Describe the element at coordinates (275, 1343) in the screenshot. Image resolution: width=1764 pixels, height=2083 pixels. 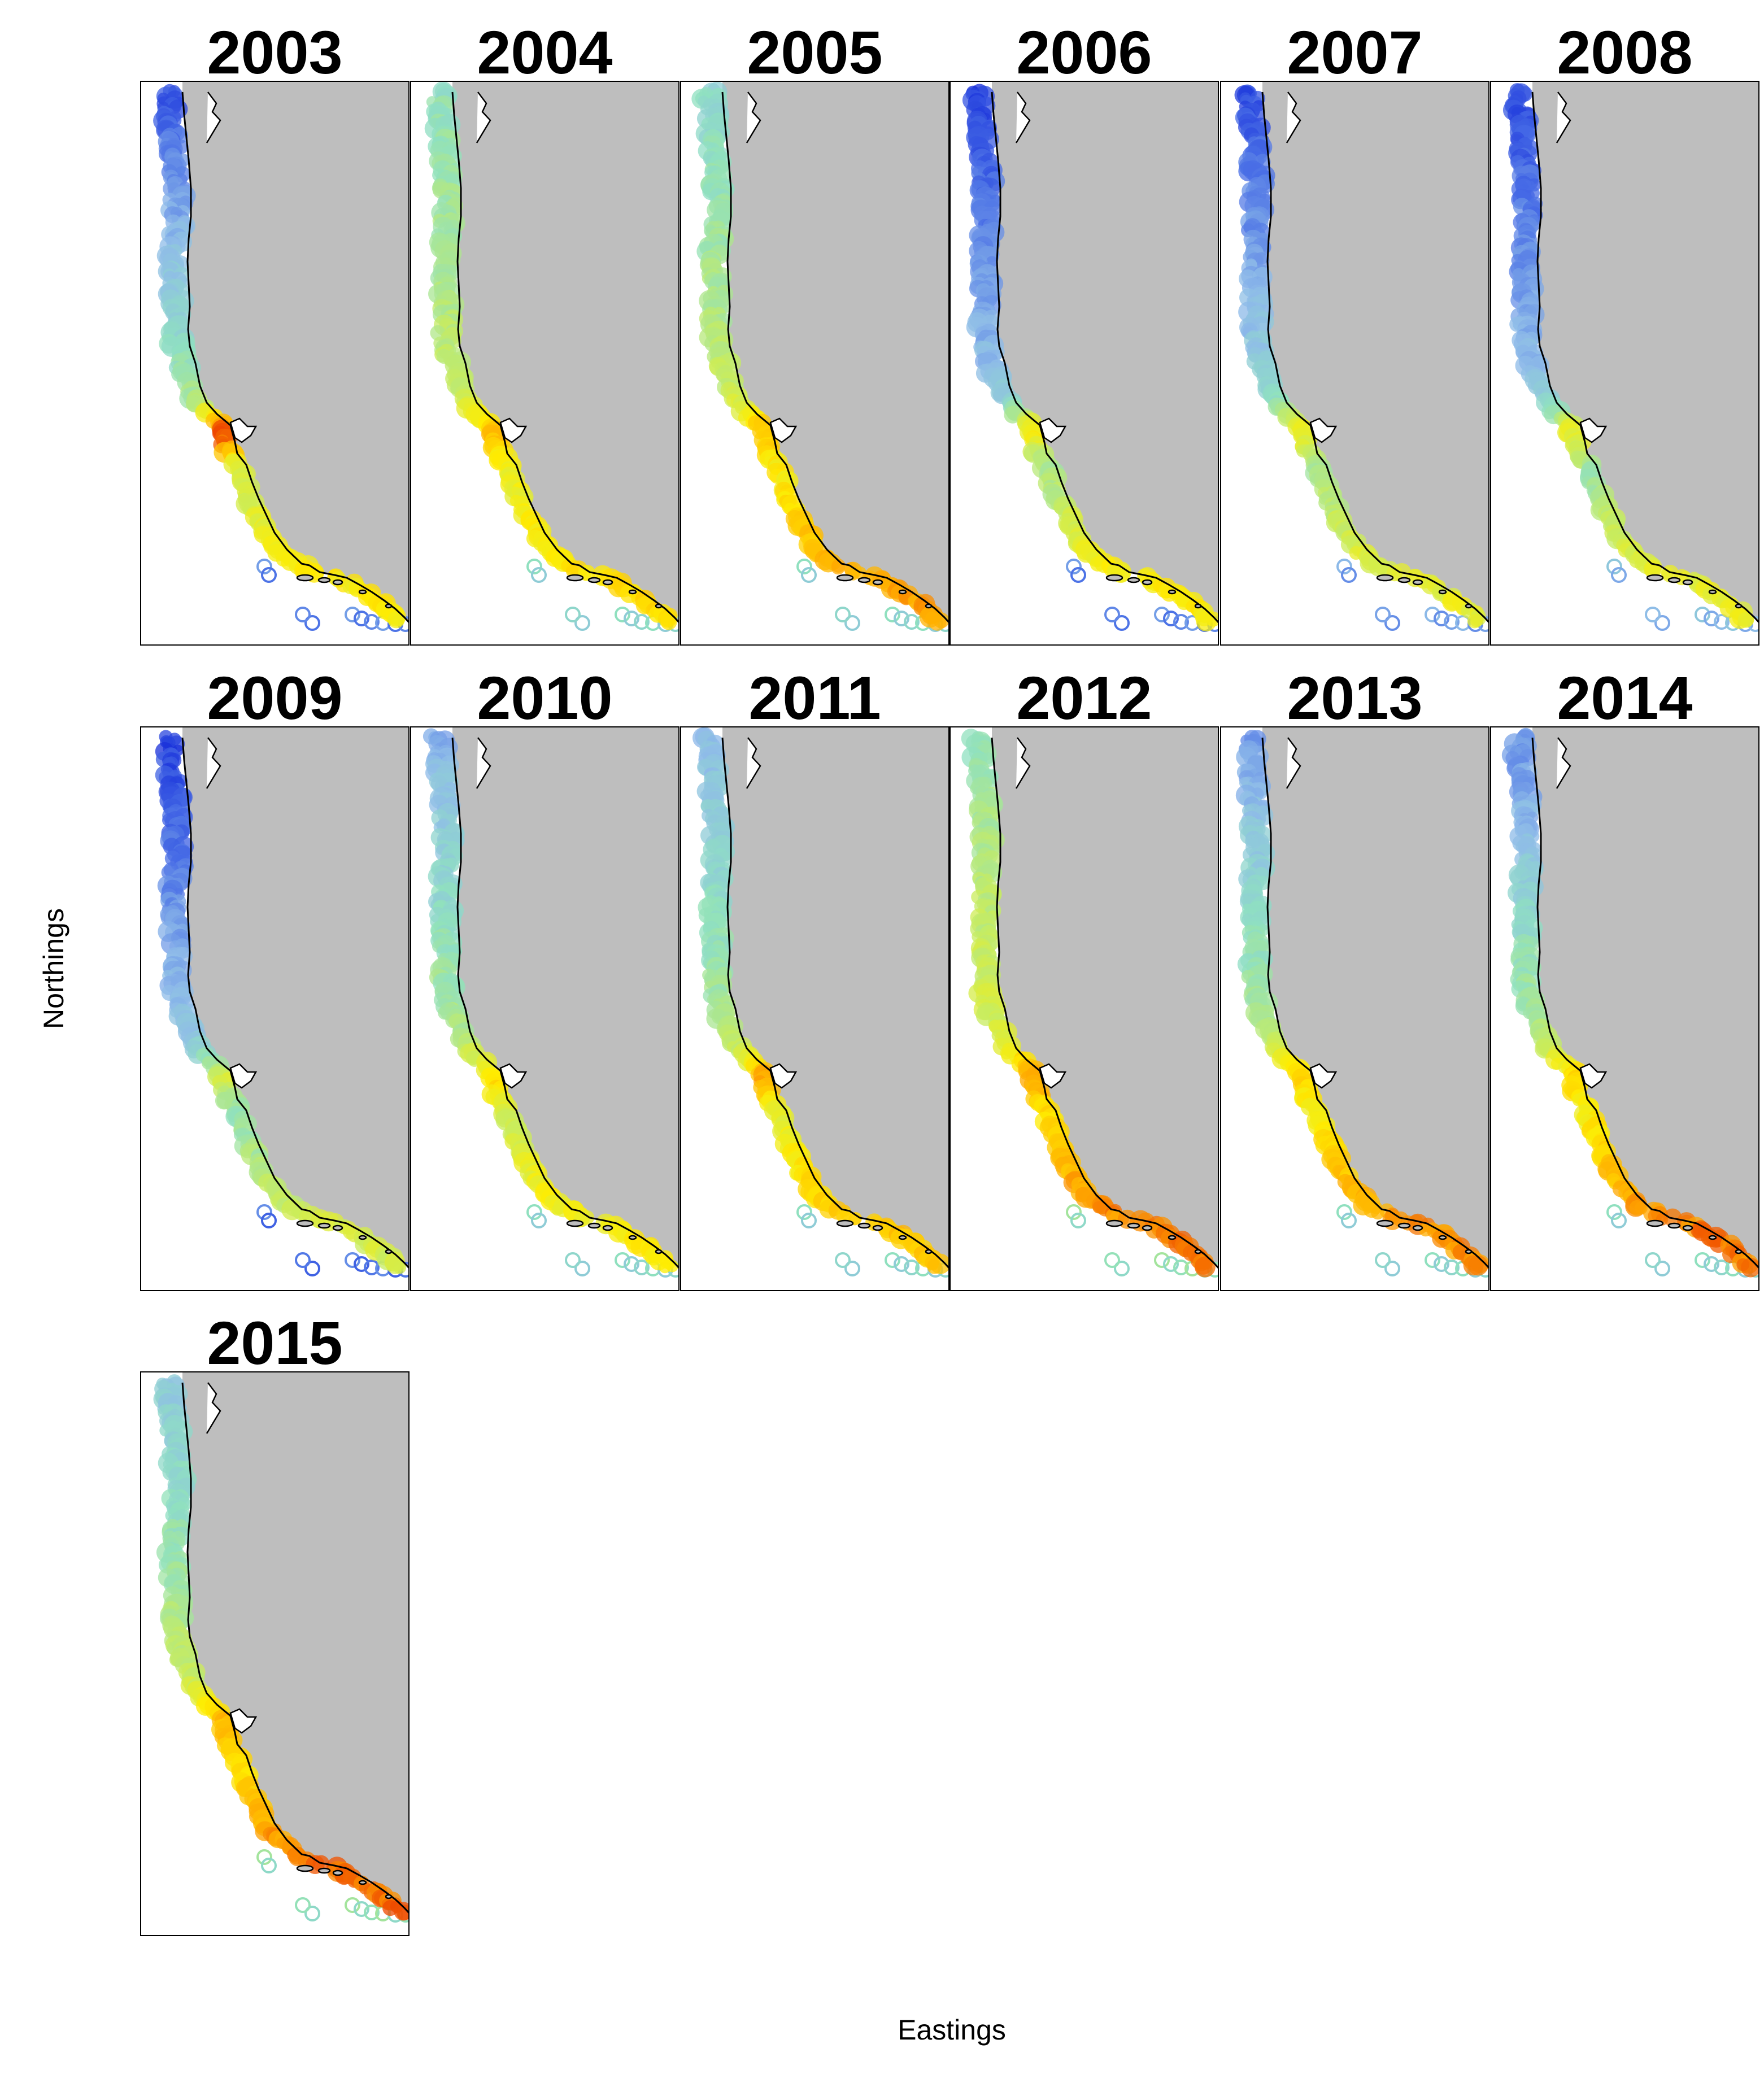
I see `panel-title-2015: 2015` at that location.